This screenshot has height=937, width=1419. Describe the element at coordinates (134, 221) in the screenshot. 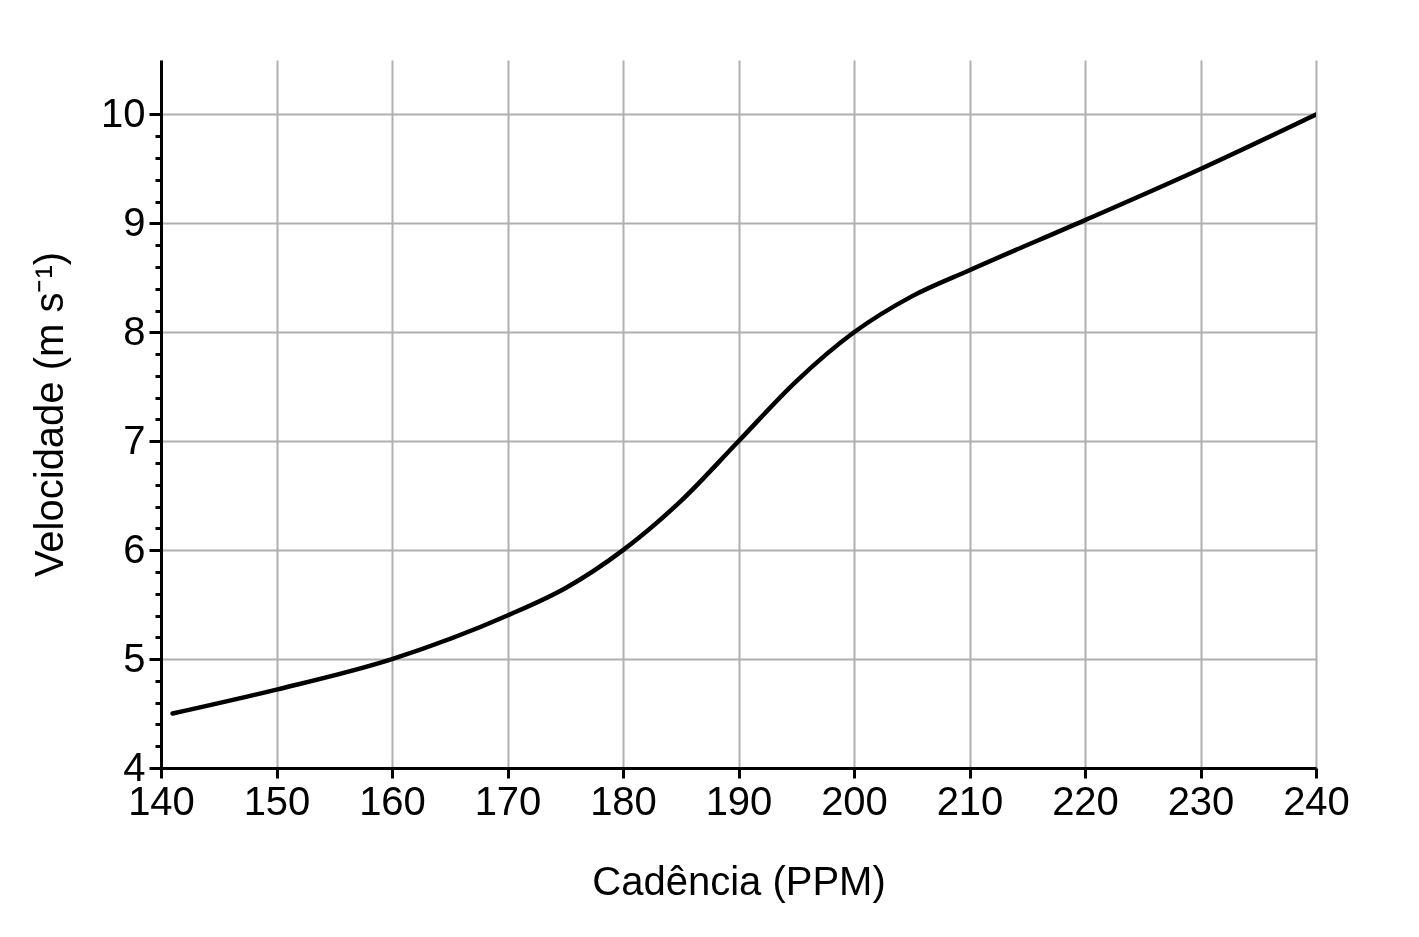

I see `y-tick-label: 9` at that location.